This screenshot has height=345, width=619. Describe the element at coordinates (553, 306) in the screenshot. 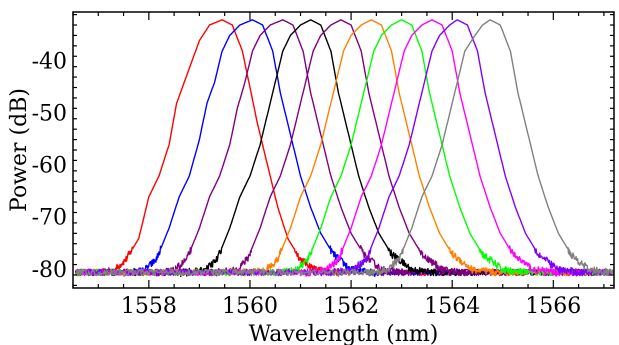

I see `x-tick-label: 1566` at that location.